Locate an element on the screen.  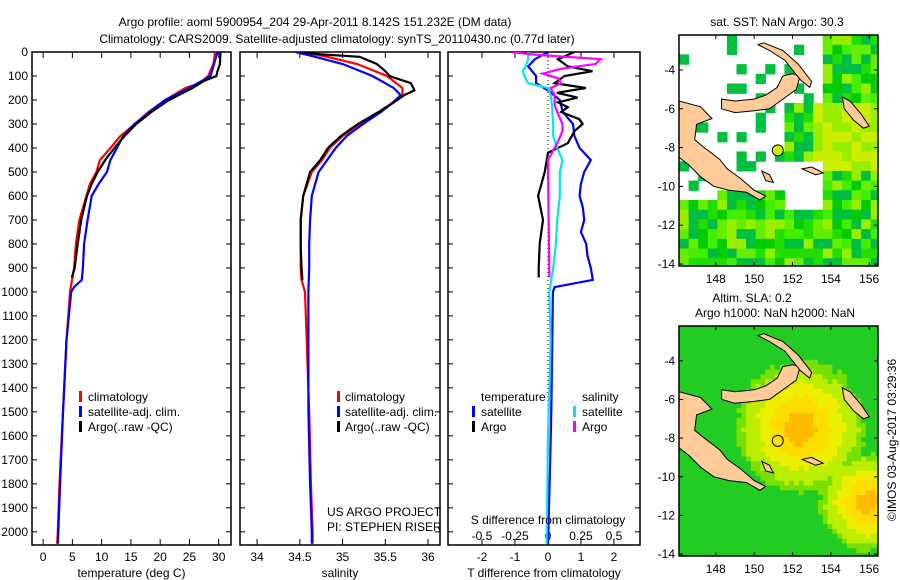
y-tick-label: 900 is located at coordinates (18, 268).